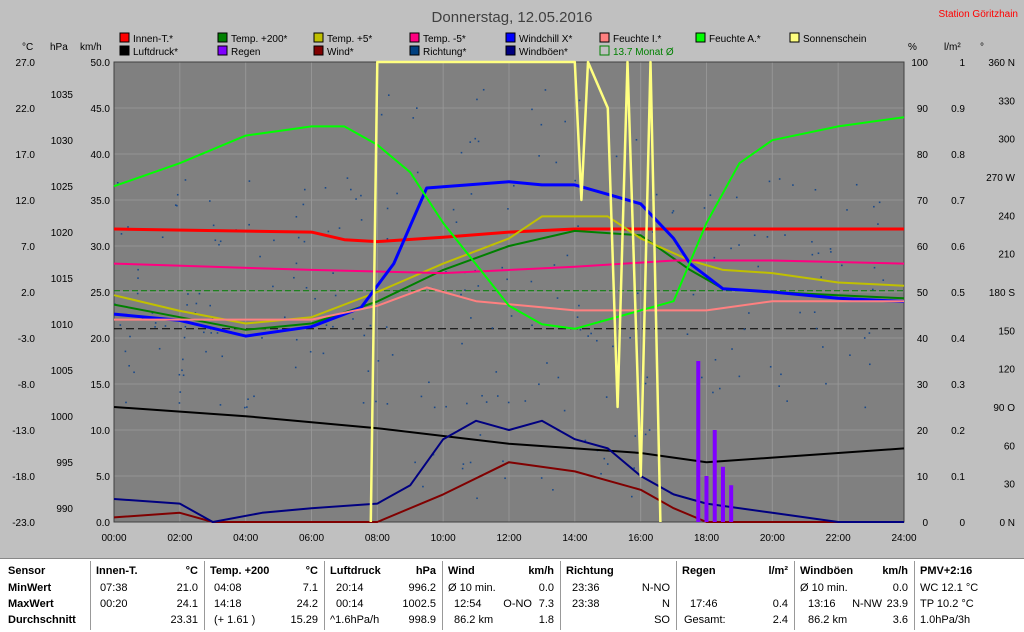 The width and height of the screenshot is (1024, 632). What do you see at coordinates (969, 595) in the screenshot?
I see `stats-col-pmv: PMV+2:16 WC 12.1 °C TP 10.2 °C 1.0hPa/3h` at bounding box center [969, 595].